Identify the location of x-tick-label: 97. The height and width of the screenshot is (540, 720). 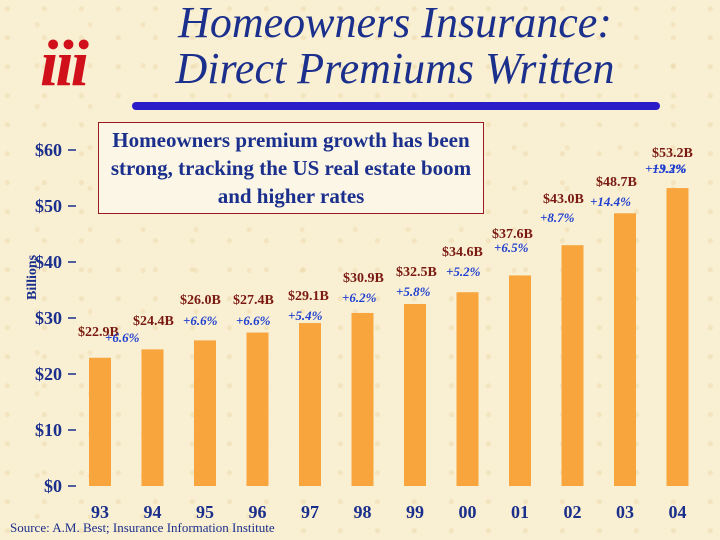
(310, 512).